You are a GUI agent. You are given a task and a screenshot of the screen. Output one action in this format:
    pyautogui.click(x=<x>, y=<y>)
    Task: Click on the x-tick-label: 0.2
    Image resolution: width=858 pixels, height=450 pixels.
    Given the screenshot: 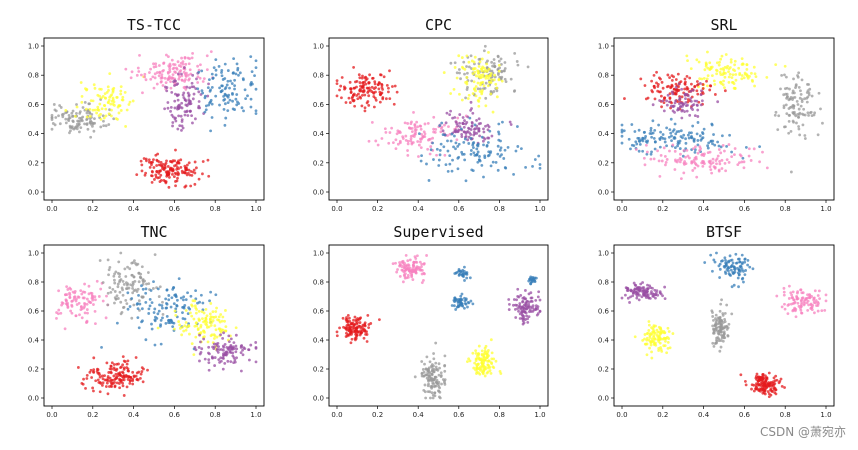 What is the action you would take?
    pyautogui.click(x=662, y=209)
    